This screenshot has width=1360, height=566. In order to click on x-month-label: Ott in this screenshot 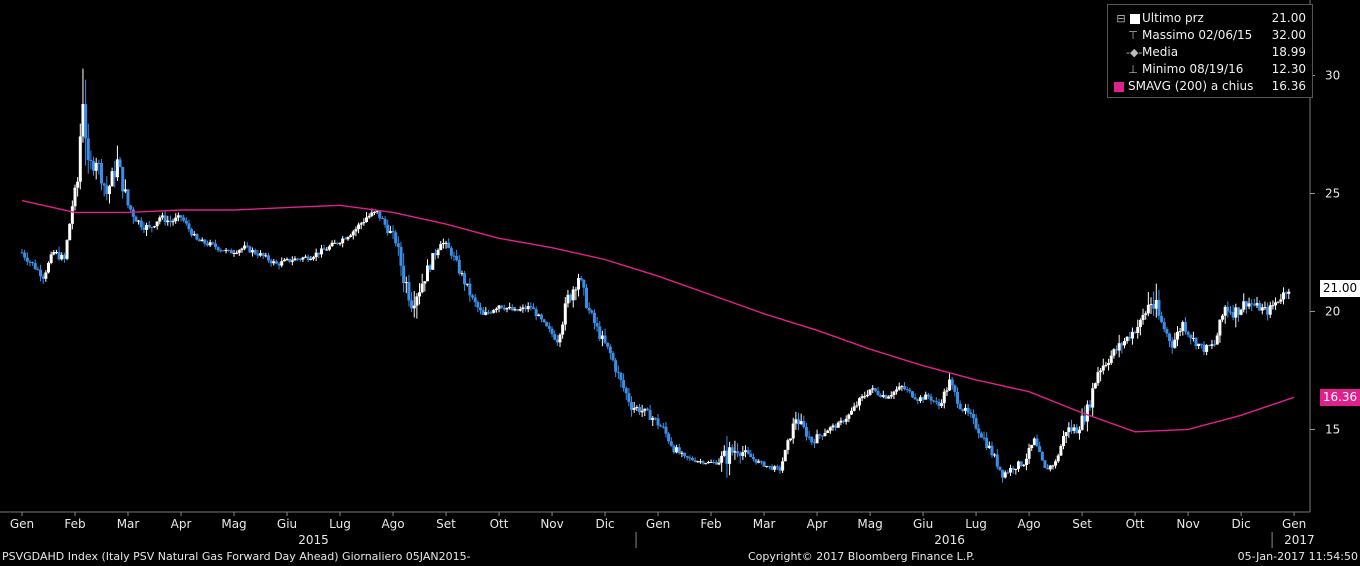, I will do `click(499, 524)`.